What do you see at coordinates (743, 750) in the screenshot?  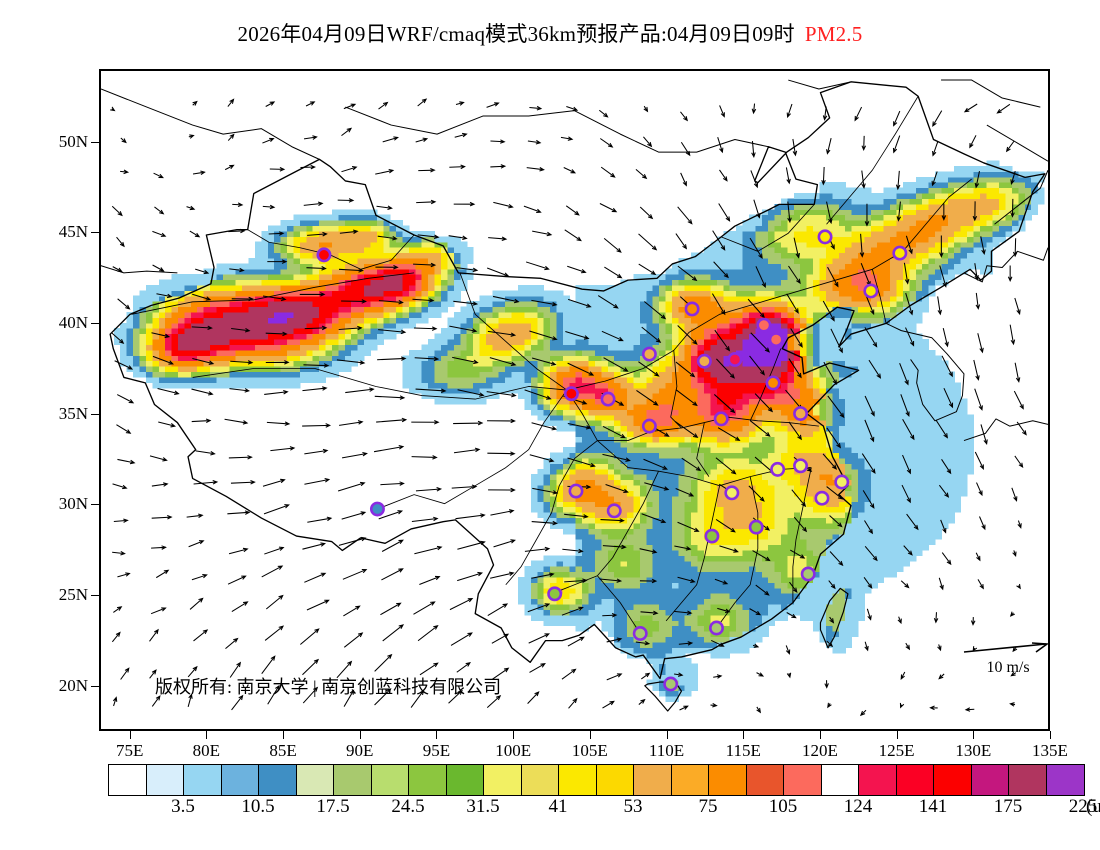 I see `x-label-115E: 115E` at bounding box center [743, 750].